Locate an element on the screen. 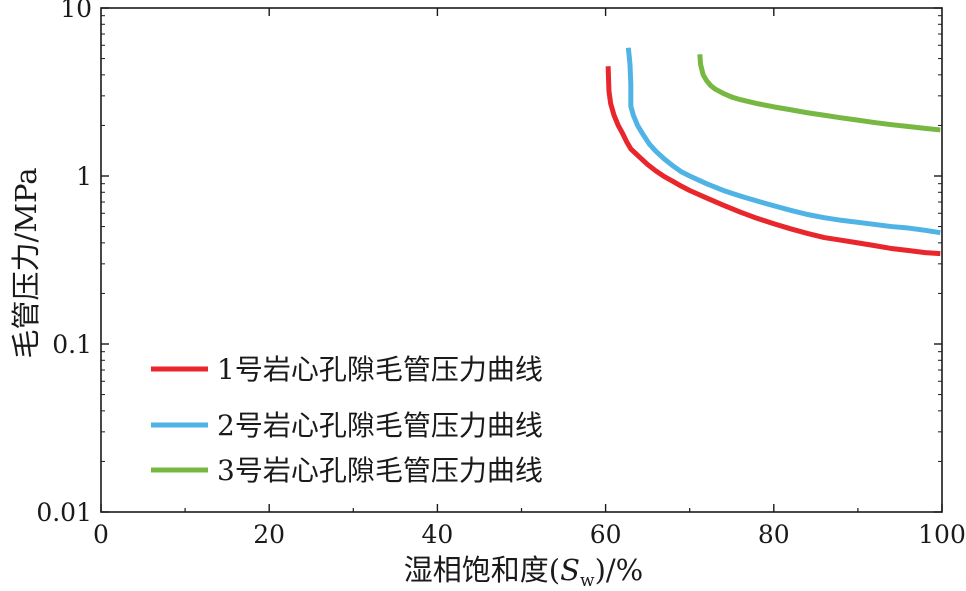  y-tick-label: 0.01 is located at coordinates (64, 512).